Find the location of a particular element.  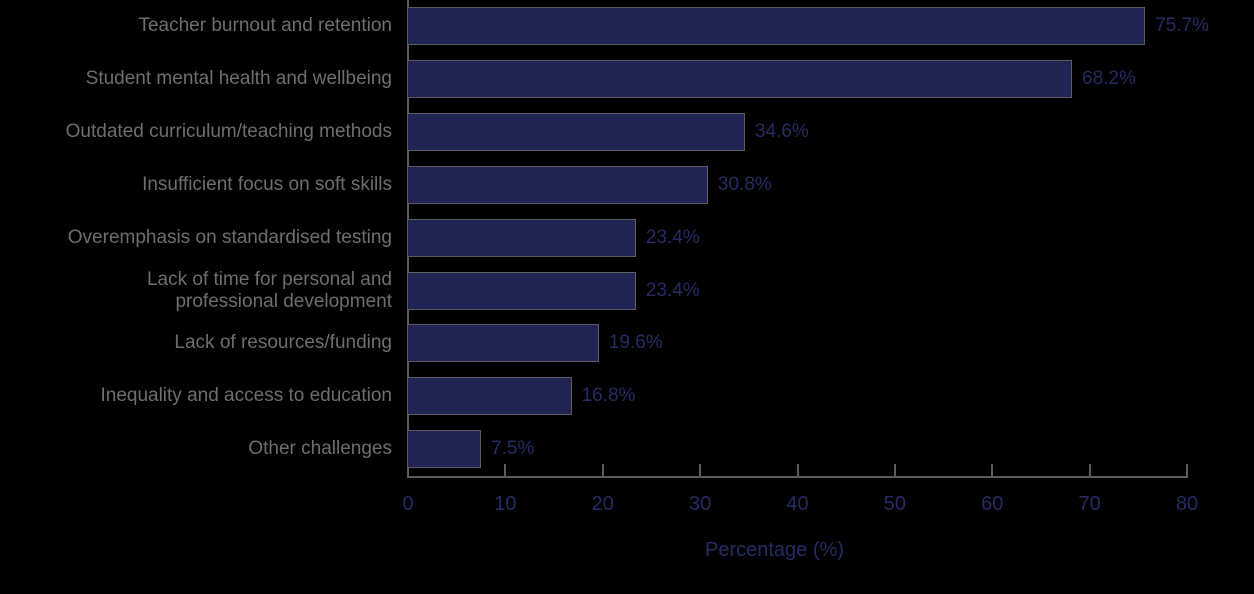

category-label: Inequality and access to education is located at coordinates (246, 396).